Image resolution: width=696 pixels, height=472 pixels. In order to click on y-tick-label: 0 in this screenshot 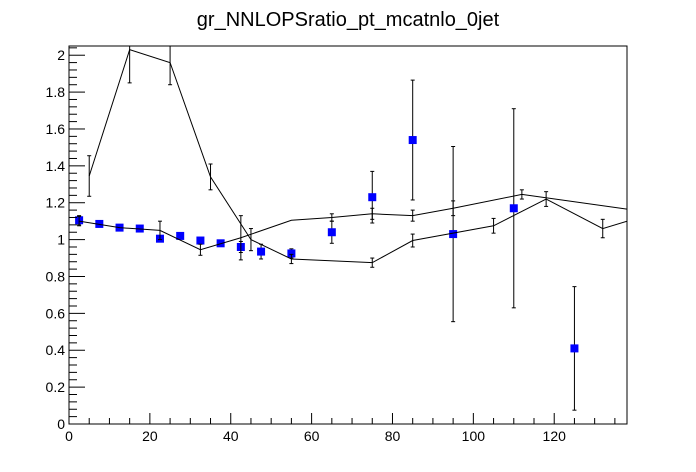, I will do `click(61, 424)`.